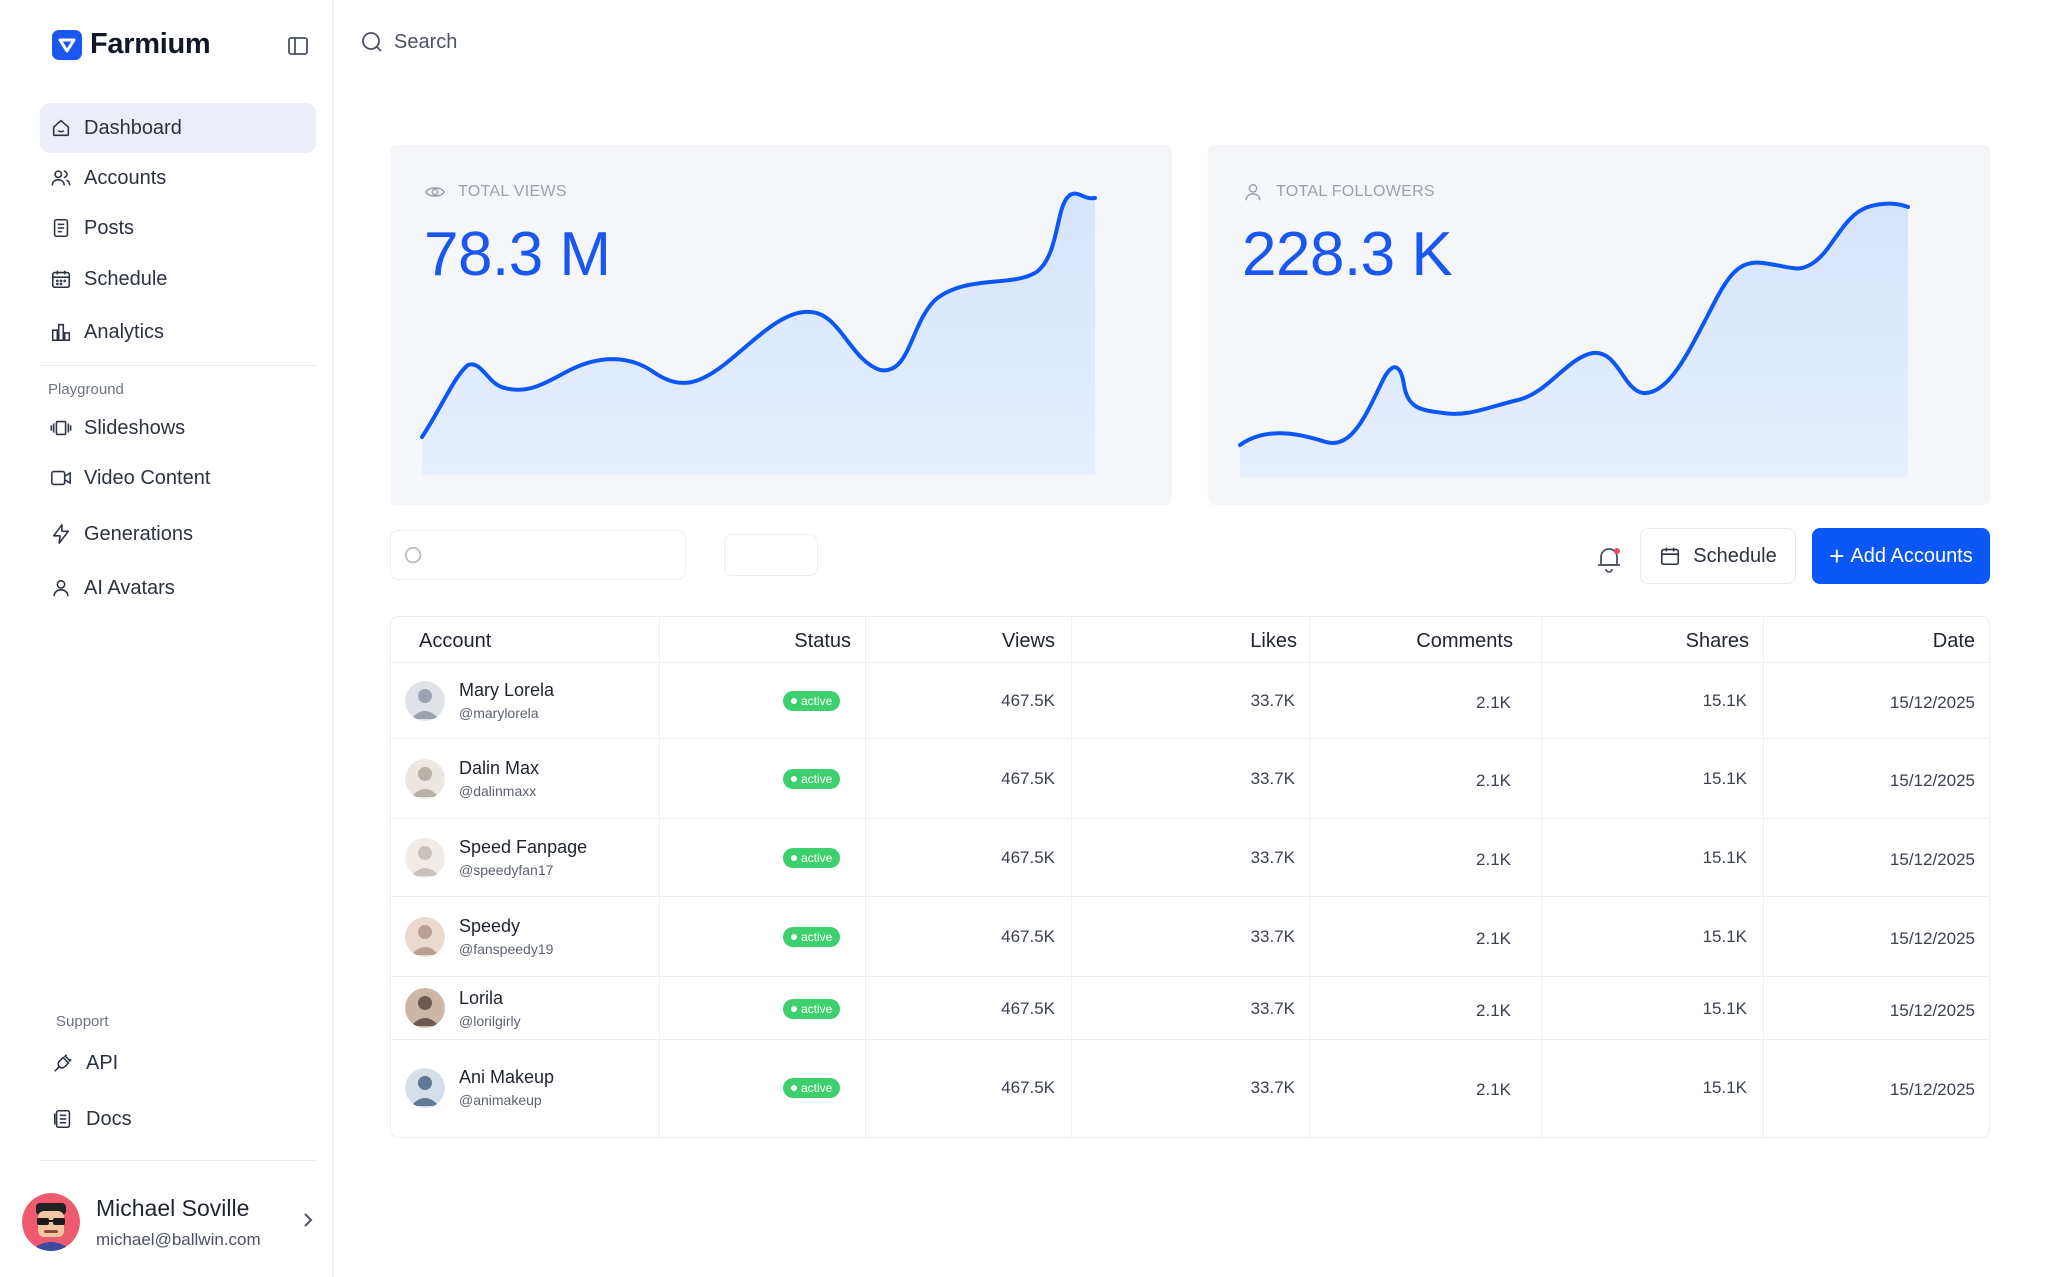  I want to click on table-filter-button, so click(771, 555).